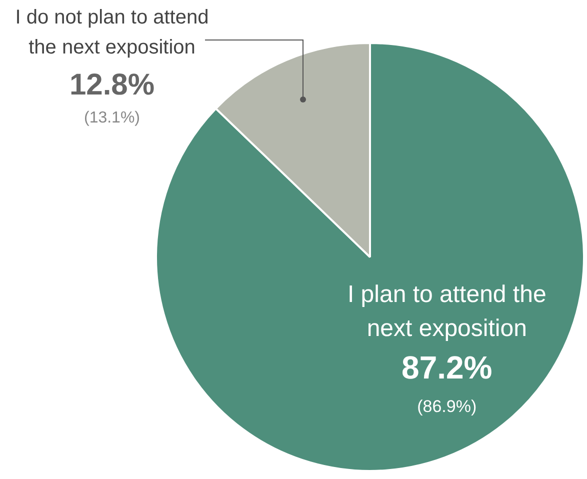 The image size is (587, 479). I want to click on data-label: 12.8%, so click(112, 85).